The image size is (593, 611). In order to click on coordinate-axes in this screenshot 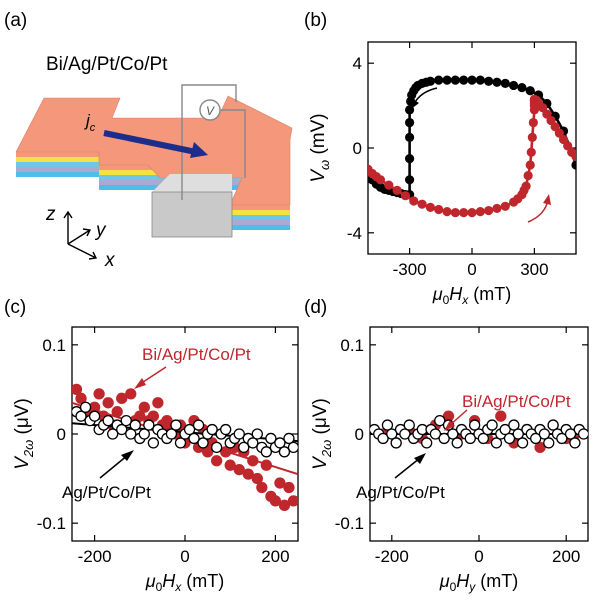, I will do `click(80, 235)`.